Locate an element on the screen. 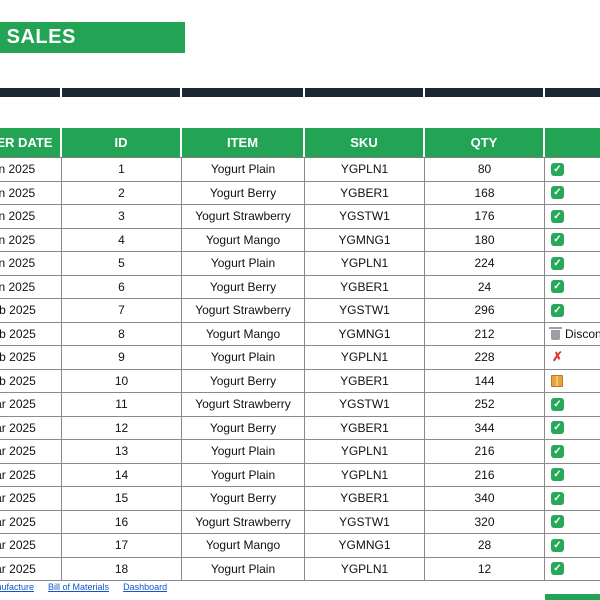 The width and height of the screenshot is (600, 600). id-cell: 2 is located at coordinates (122, 192).